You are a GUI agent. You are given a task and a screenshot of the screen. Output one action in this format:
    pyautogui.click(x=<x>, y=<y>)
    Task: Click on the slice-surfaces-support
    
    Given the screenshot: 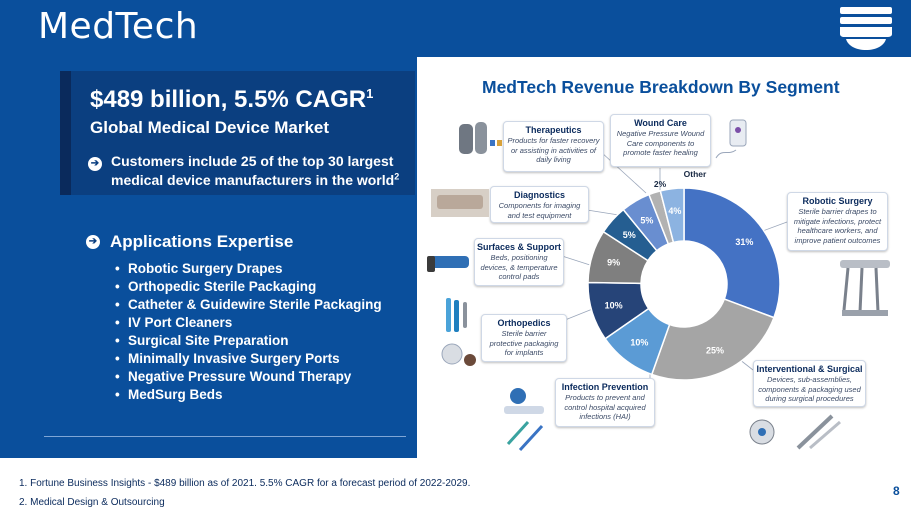 What is the action you would take?
    pyautogui.click(x=618, y=257)
    